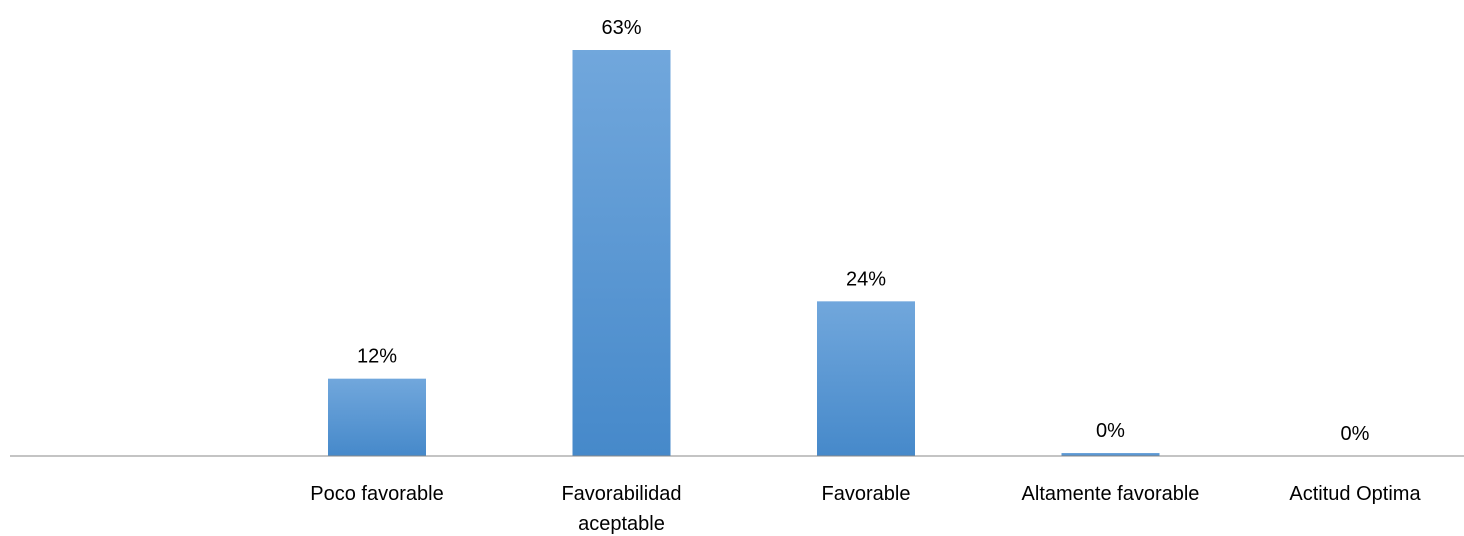  Describe the element at coordinates (621, 524) in the screenshot. I see `category-label-line: aceptable` at that location.